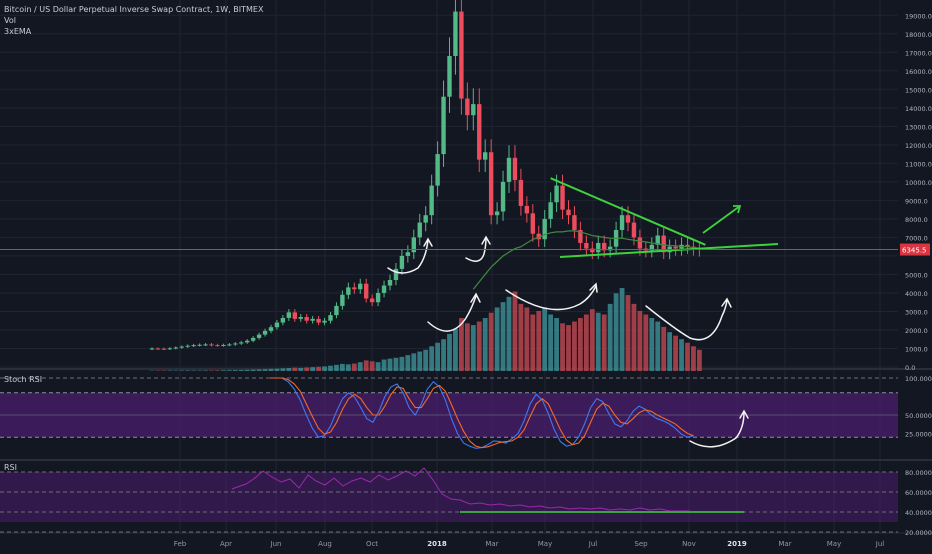 This screenshot has width=932, height=554. I want to click on price-tick-label: 7000.0, so click(916, 238).